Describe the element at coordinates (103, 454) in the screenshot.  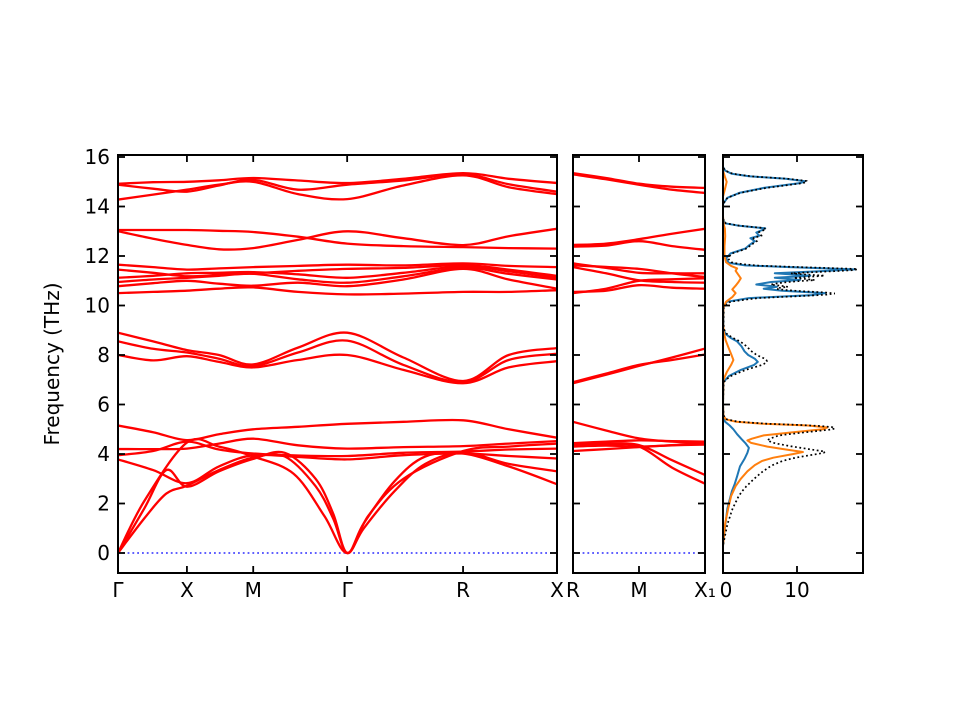
I see `y-tick-label: 4` at that location.